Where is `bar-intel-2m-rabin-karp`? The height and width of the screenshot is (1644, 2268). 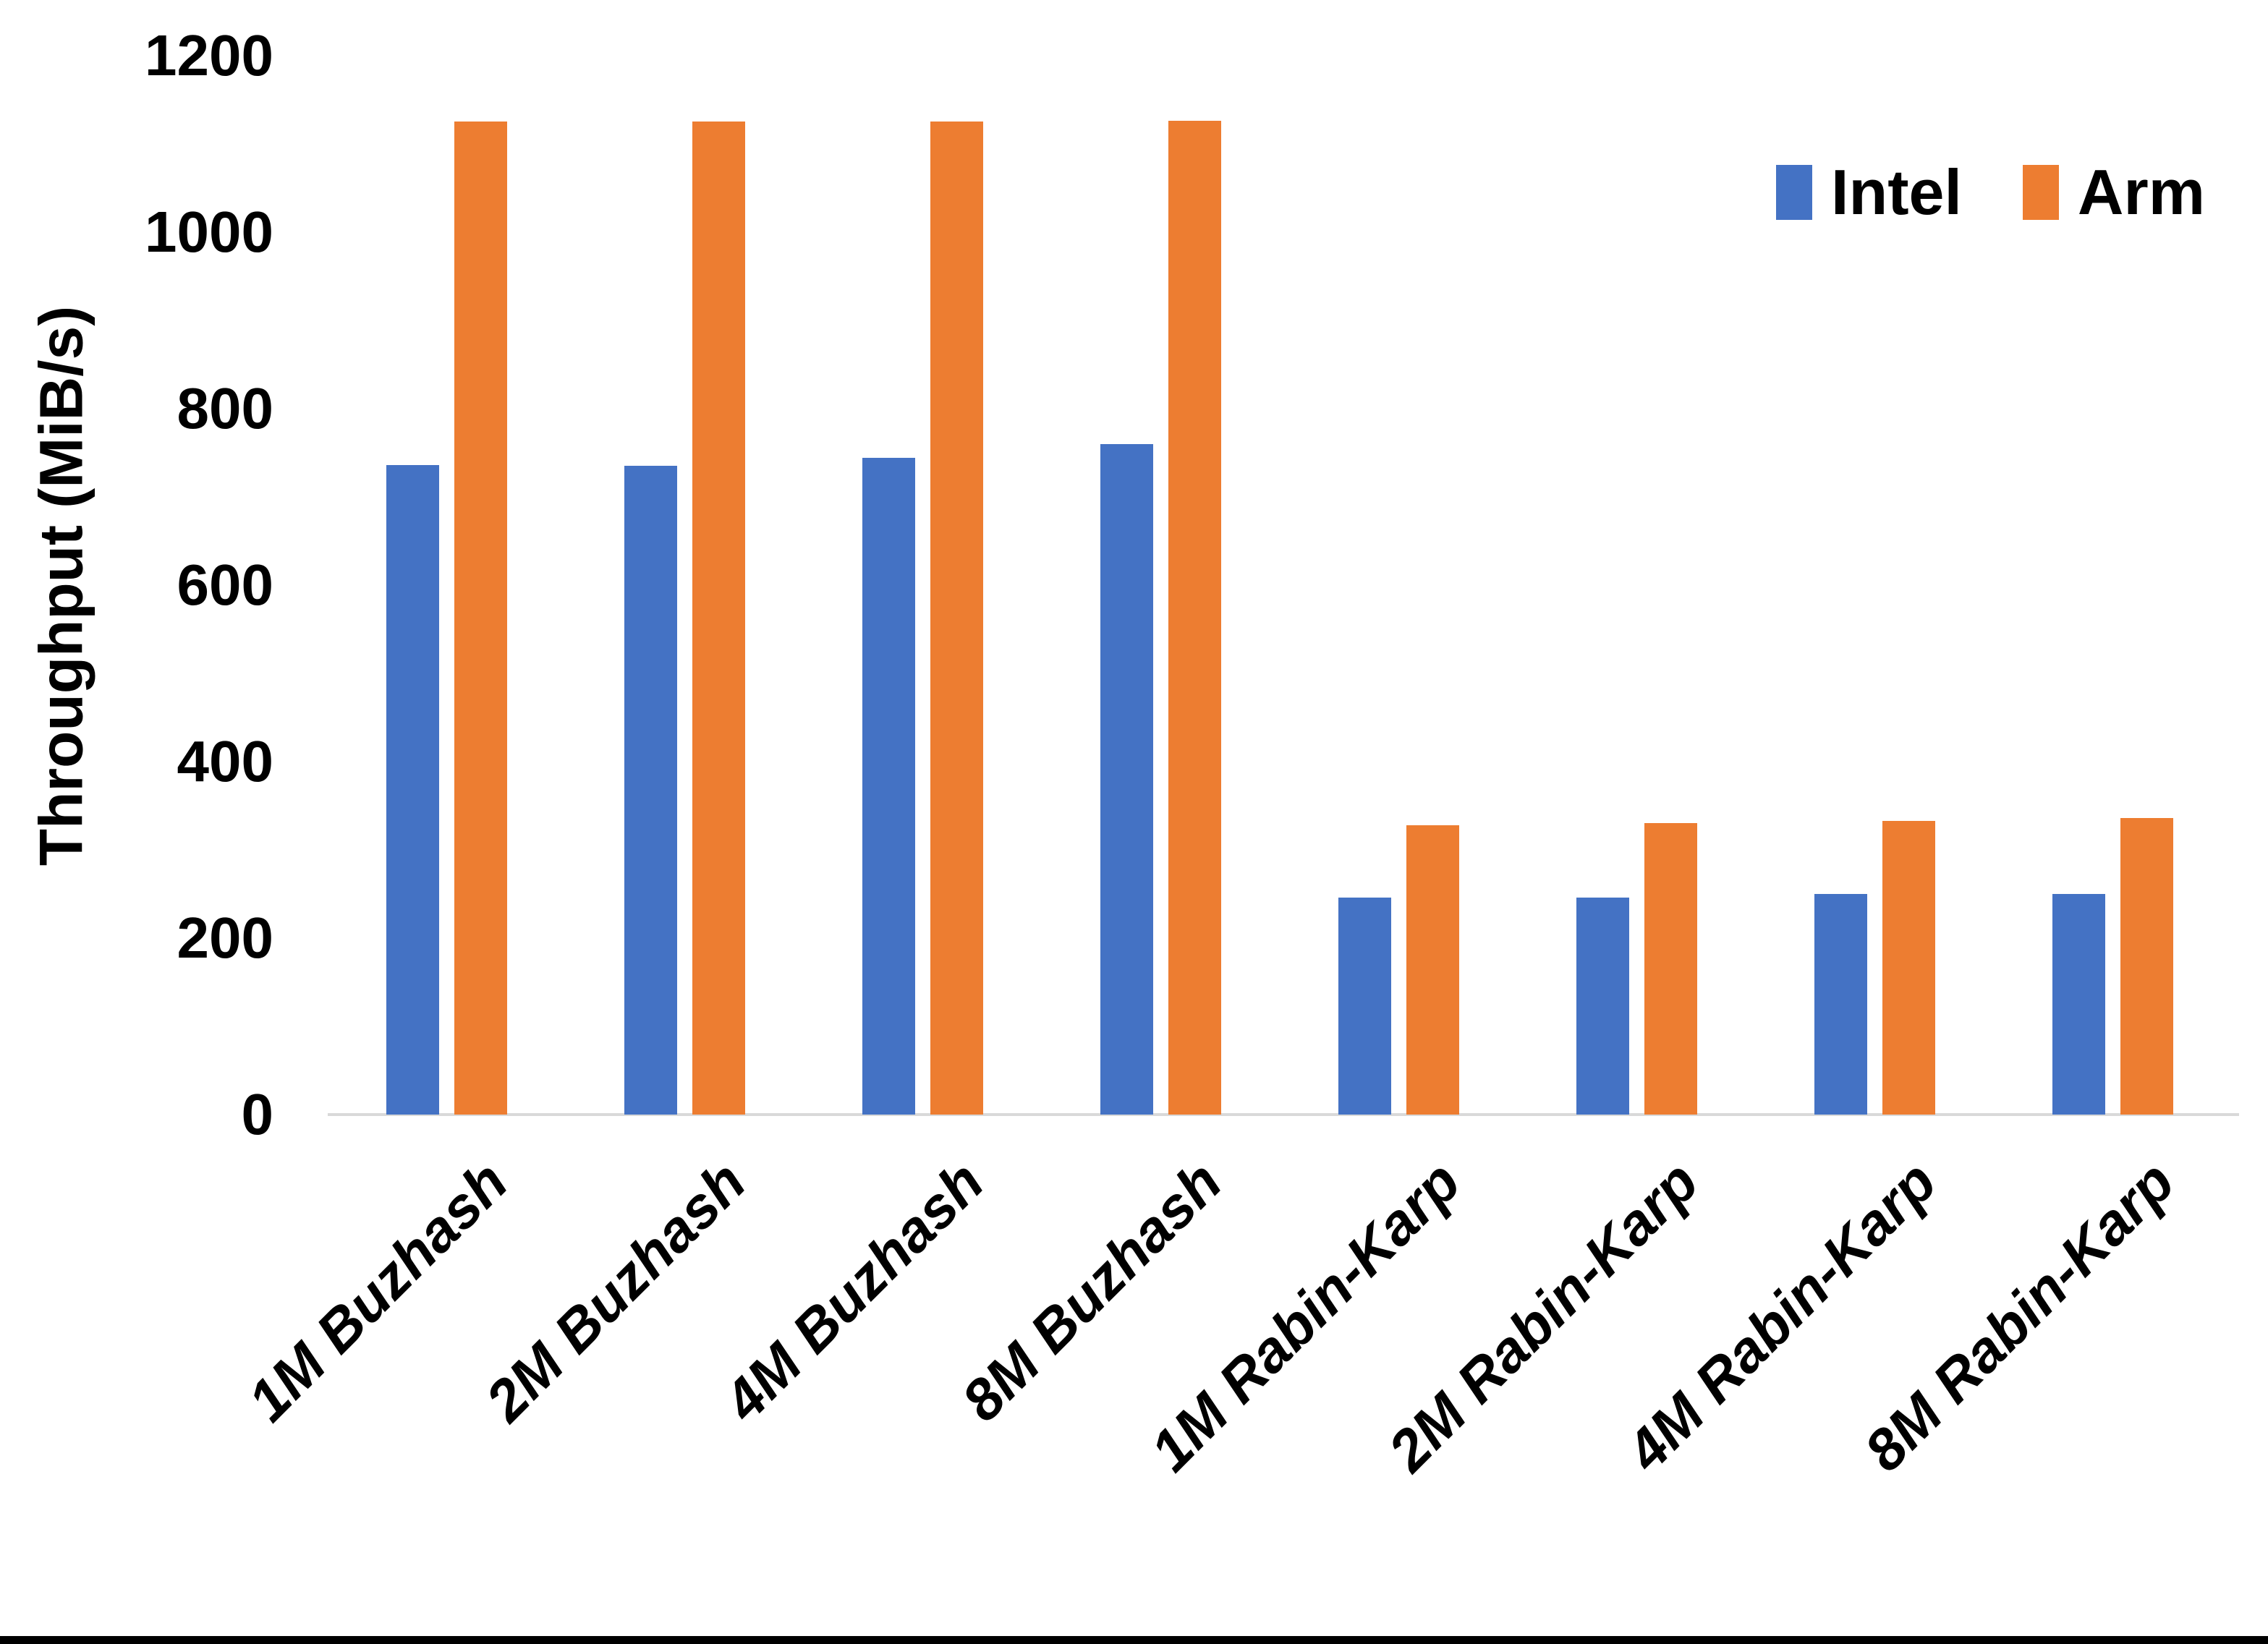
bar-intel-2m-rabin-karp is located at coordinates (1602, 1006).